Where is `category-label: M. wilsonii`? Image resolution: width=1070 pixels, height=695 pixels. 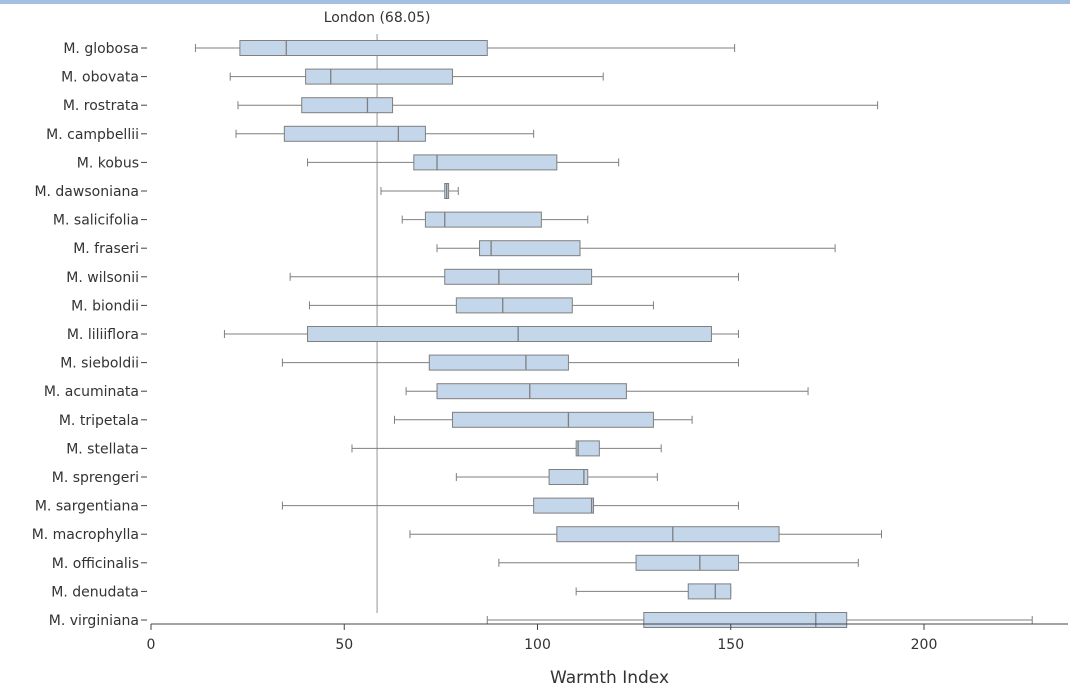
category-label: M. wilsonii is located at coordinates (102, 278).